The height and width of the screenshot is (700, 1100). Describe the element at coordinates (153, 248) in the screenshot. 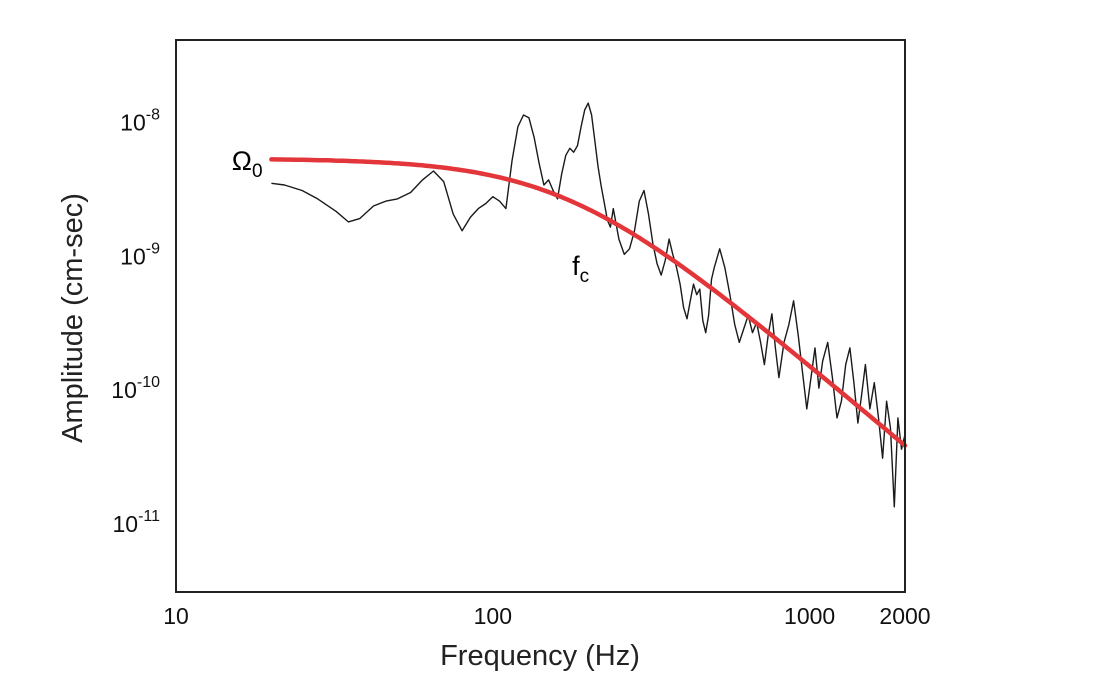

I see `y-tick-exponent: -9` at that location.